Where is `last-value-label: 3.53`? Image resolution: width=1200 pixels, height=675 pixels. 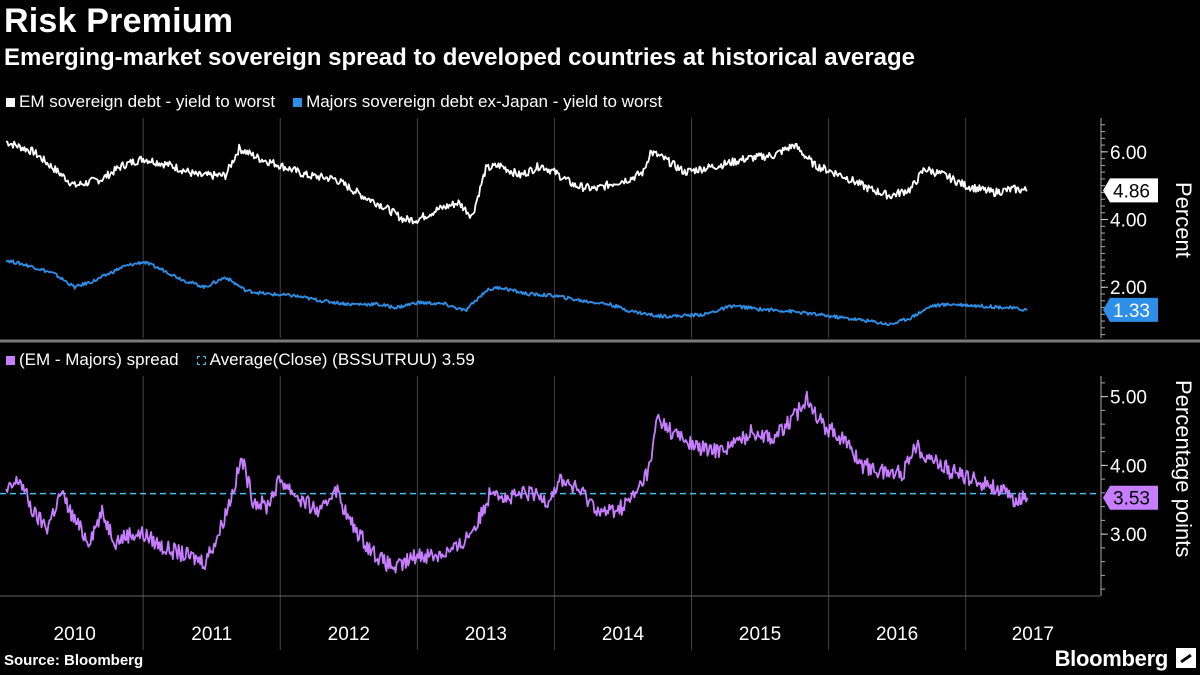 last-value-label: 3.53 is located at coordinates (1131, 499).